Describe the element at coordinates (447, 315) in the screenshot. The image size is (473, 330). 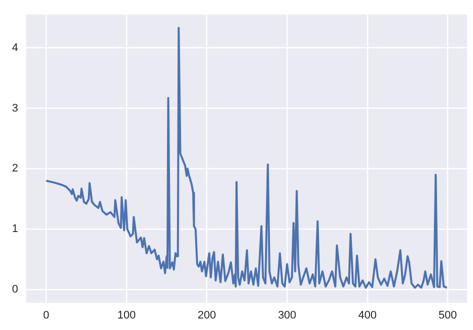
I see `x-tick-label: 500` at that location.